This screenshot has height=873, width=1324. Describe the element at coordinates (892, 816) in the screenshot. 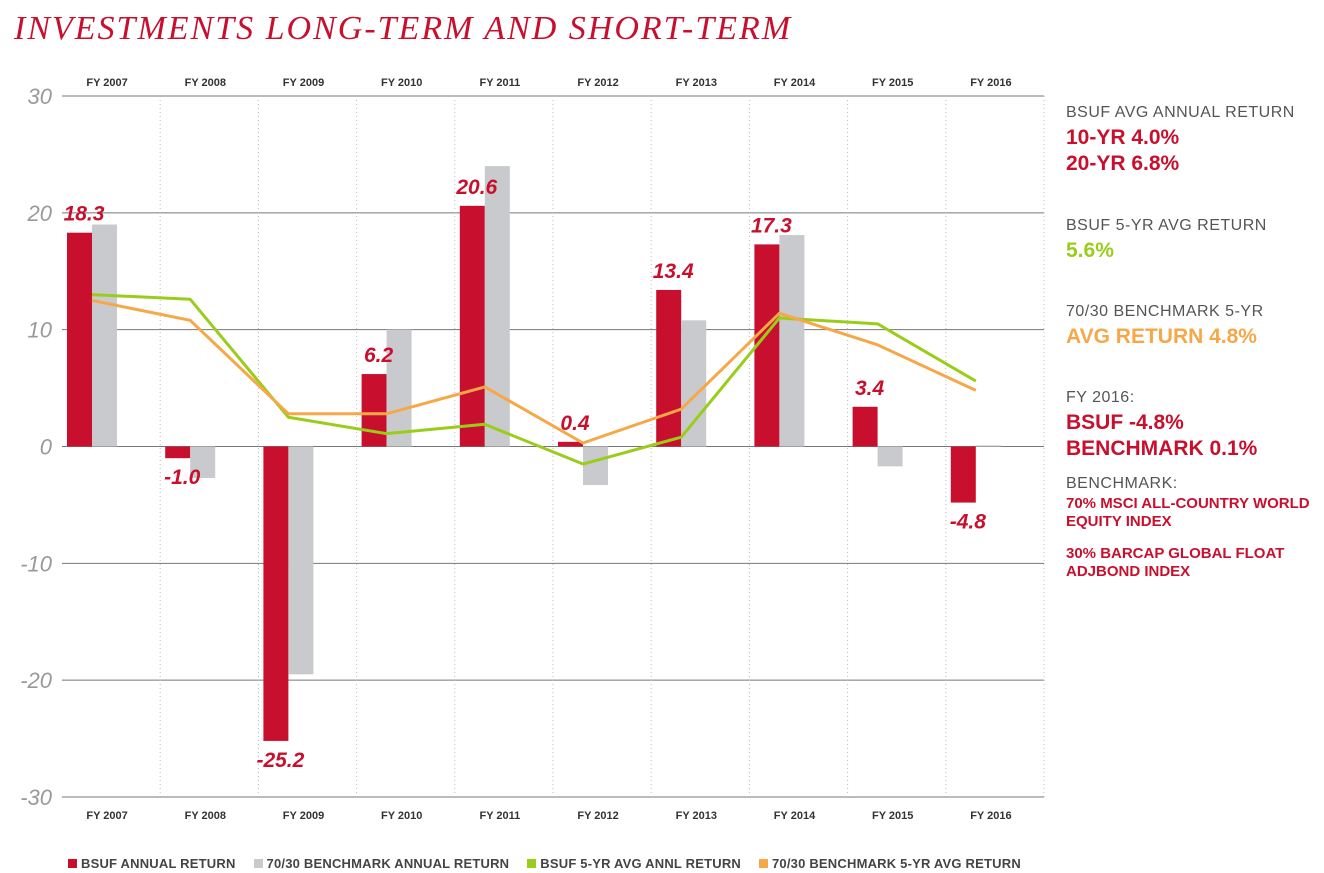

I see `x-tick-label-bottom: FY 2015` at that location.